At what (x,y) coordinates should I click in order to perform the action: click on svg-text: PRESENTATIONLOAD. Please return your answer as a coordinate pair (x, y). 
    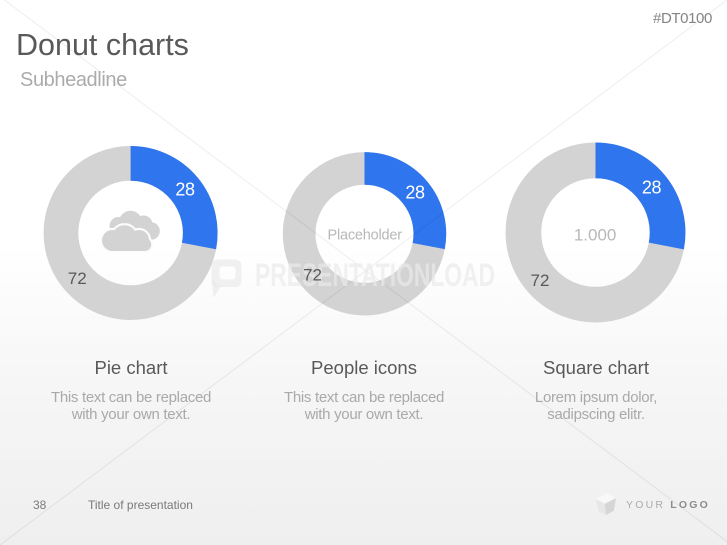
    Looking at the image, I should click on (375, 275).